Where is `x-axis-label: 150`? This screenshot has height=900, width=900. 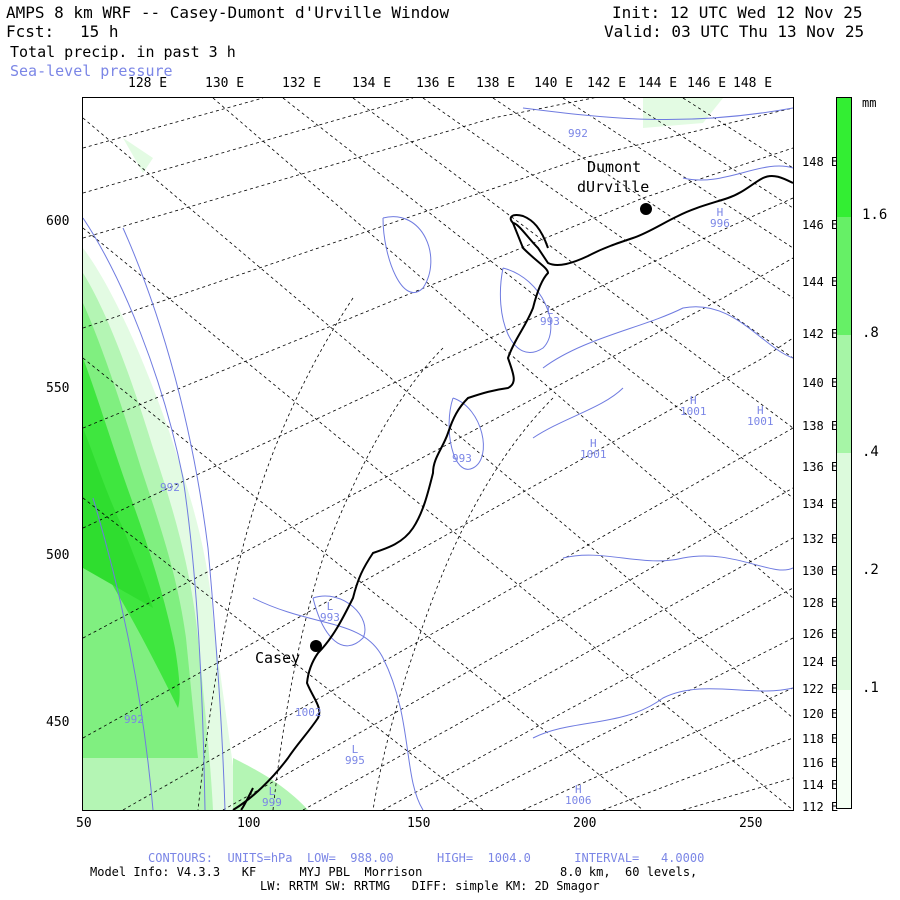
x-axis-label: 150 is located at coordinates (419, 823).